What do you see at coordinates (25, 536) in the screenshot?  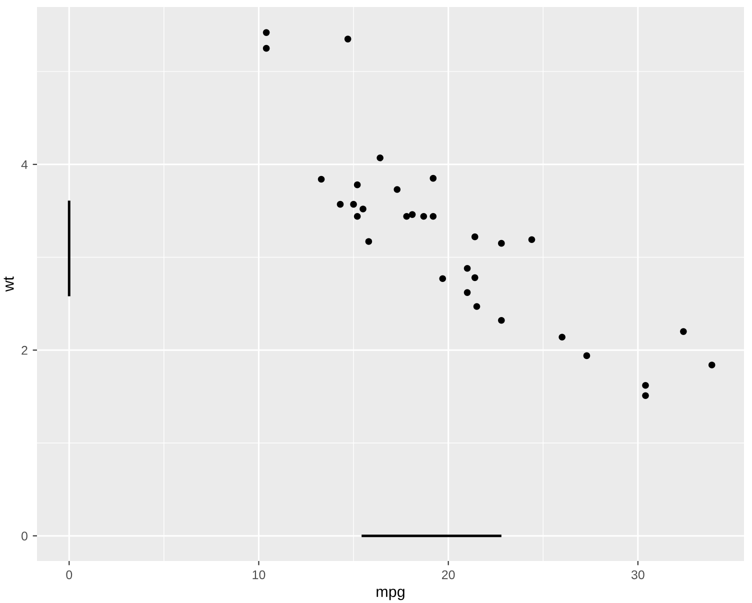 I see `y-tick-label: 0` at bounding box center [25, 536].